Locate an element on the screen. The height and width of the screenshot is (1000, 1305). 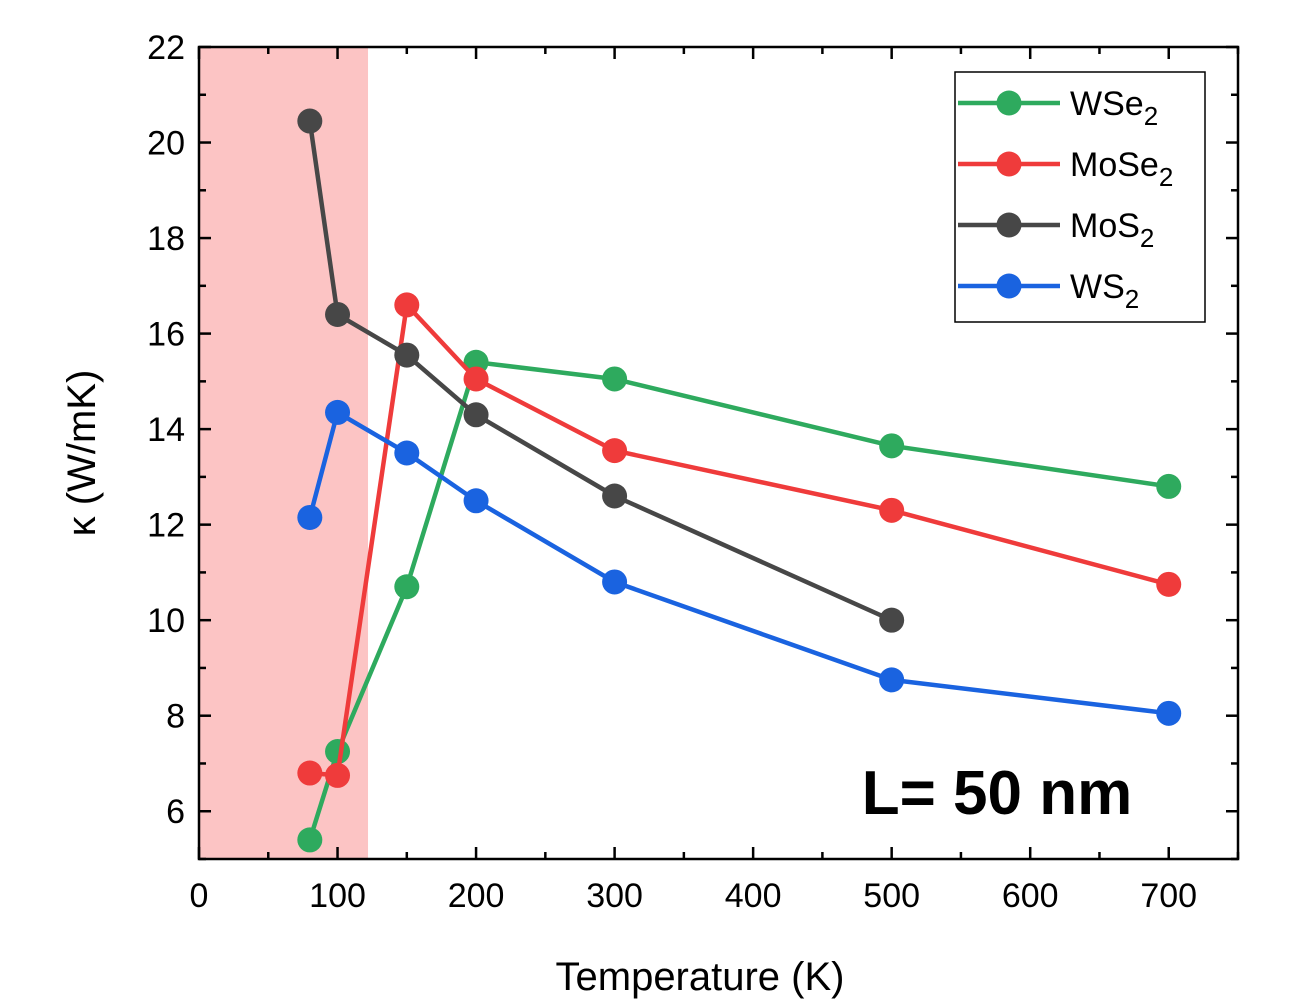
legend-label-mos2: MoS2 is located at coordinates (1112, 230).